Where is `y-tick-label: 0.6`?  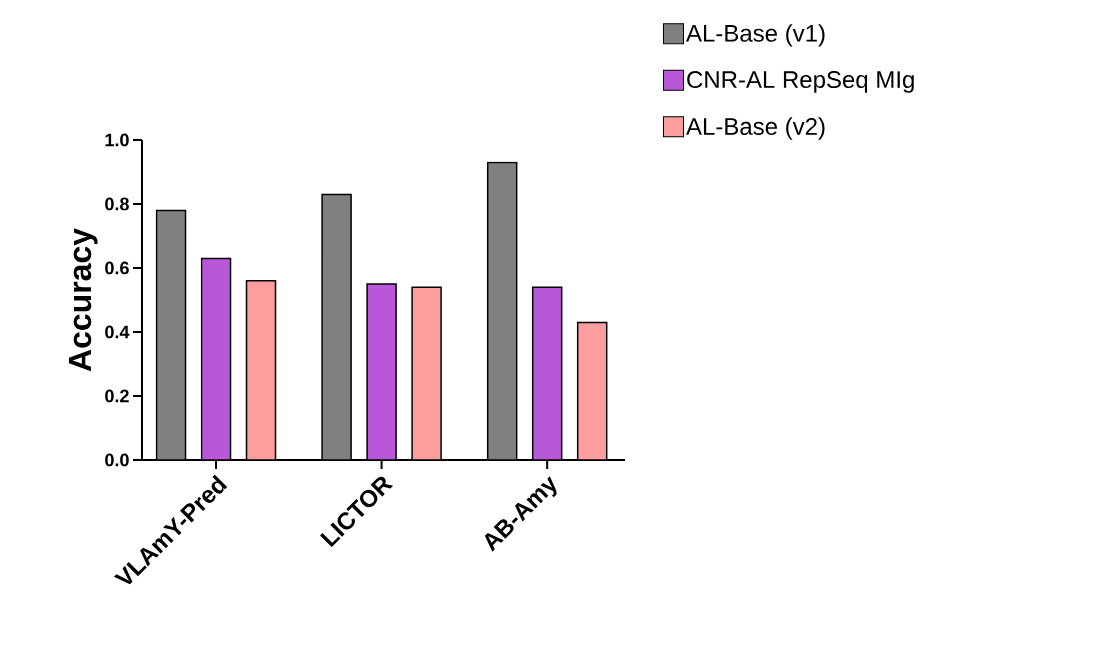 y-tick-label: 0.6 is located at coordinates (117, 268).